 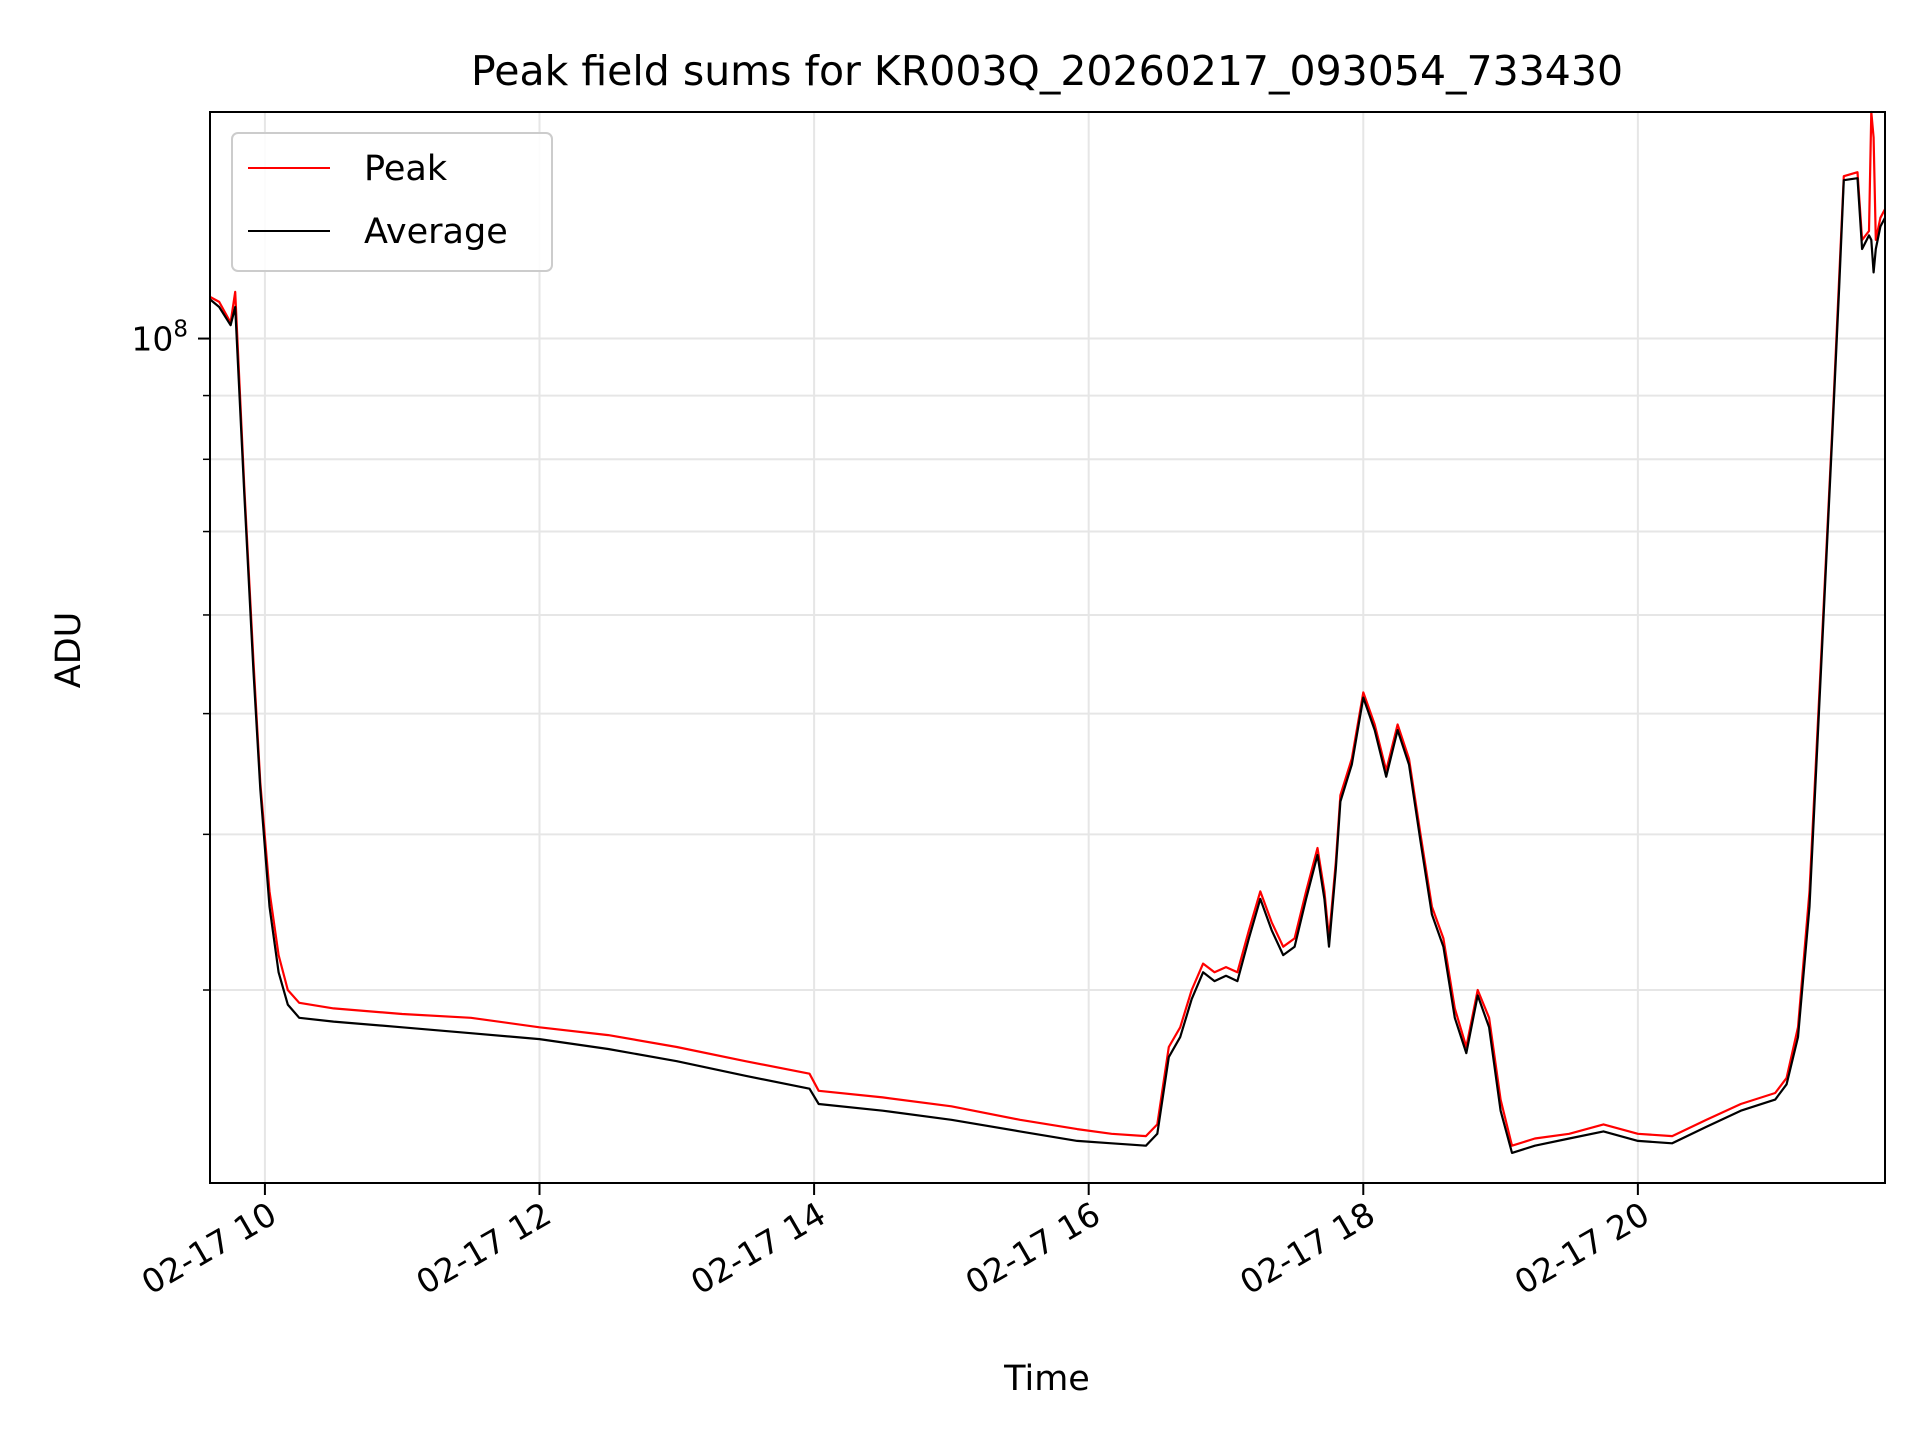 What do you see at coordinates (406, 169) in the screenshot?
I see `legend-label-peak: Peak` at bounding box center [406, 169].